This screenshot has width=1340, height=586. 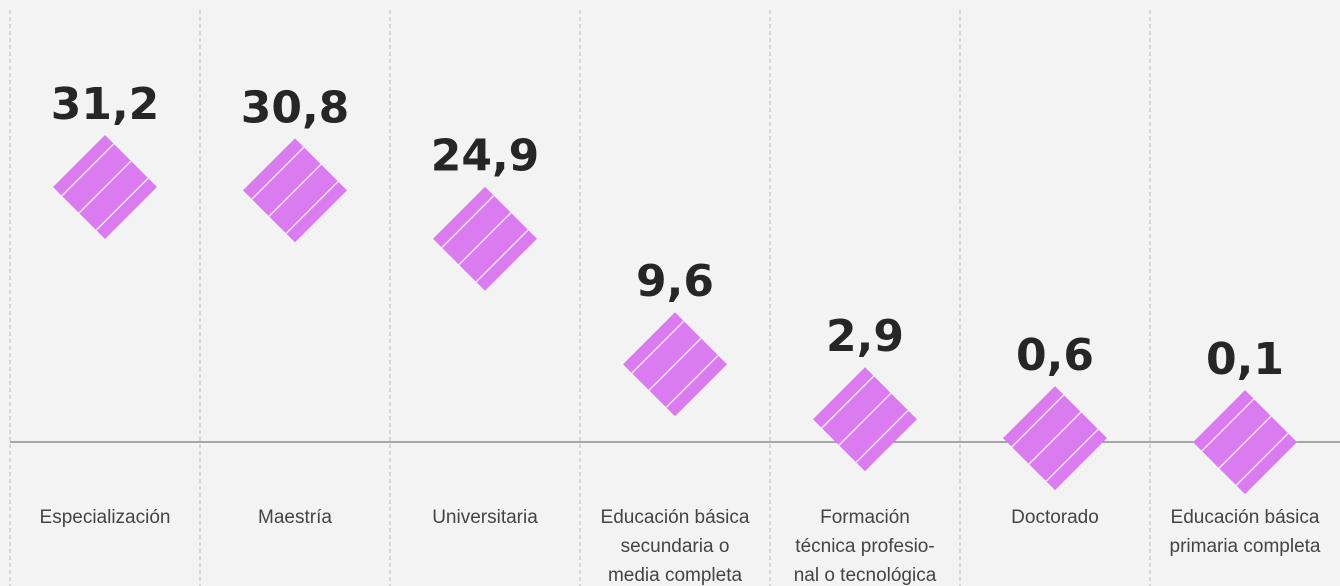 What do you see at coordinates (864, 546) in the screenshot?
I see `category-label: técnica profesio-` at bounding box center [864, 546].